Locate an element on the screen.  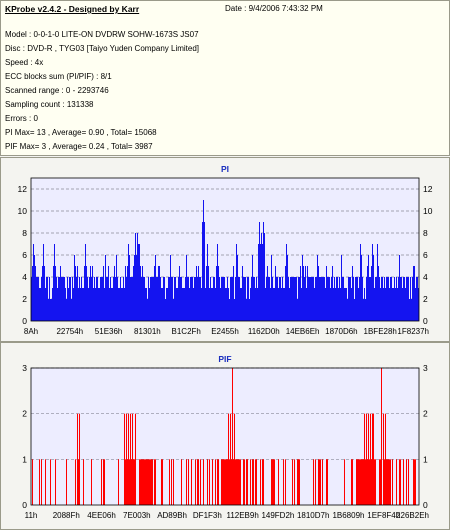
x-tick-label: DF1F3h is located at coordinates (207, 515).